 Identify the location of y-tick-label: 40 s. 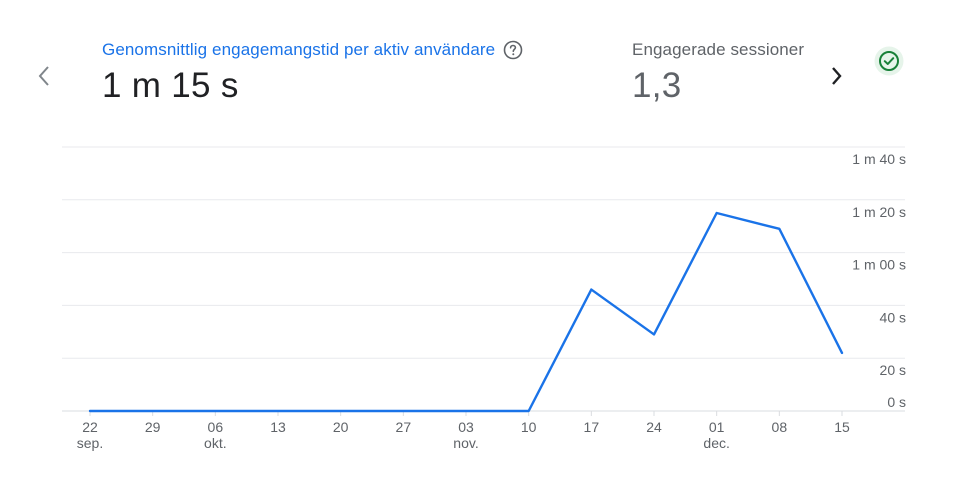
(893, 317).